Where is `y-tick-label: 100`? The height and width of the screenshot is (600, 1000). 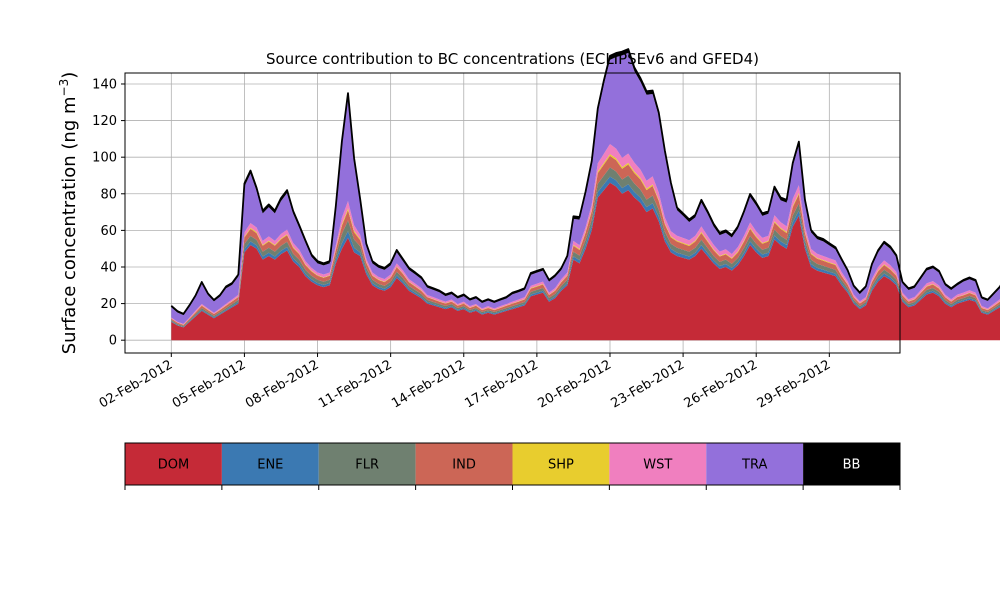 y-tick-label: 100 is located at coordinates (104, 158).